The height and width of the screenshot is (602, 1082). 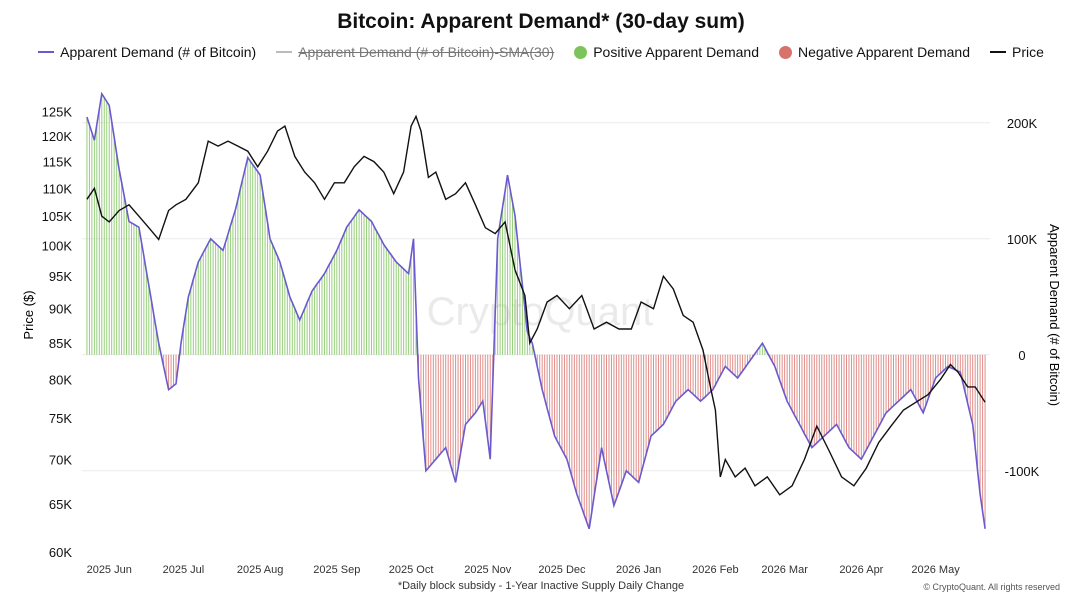 I want to click on y-left-tick-label: 125K, so click(x=57, y=112).